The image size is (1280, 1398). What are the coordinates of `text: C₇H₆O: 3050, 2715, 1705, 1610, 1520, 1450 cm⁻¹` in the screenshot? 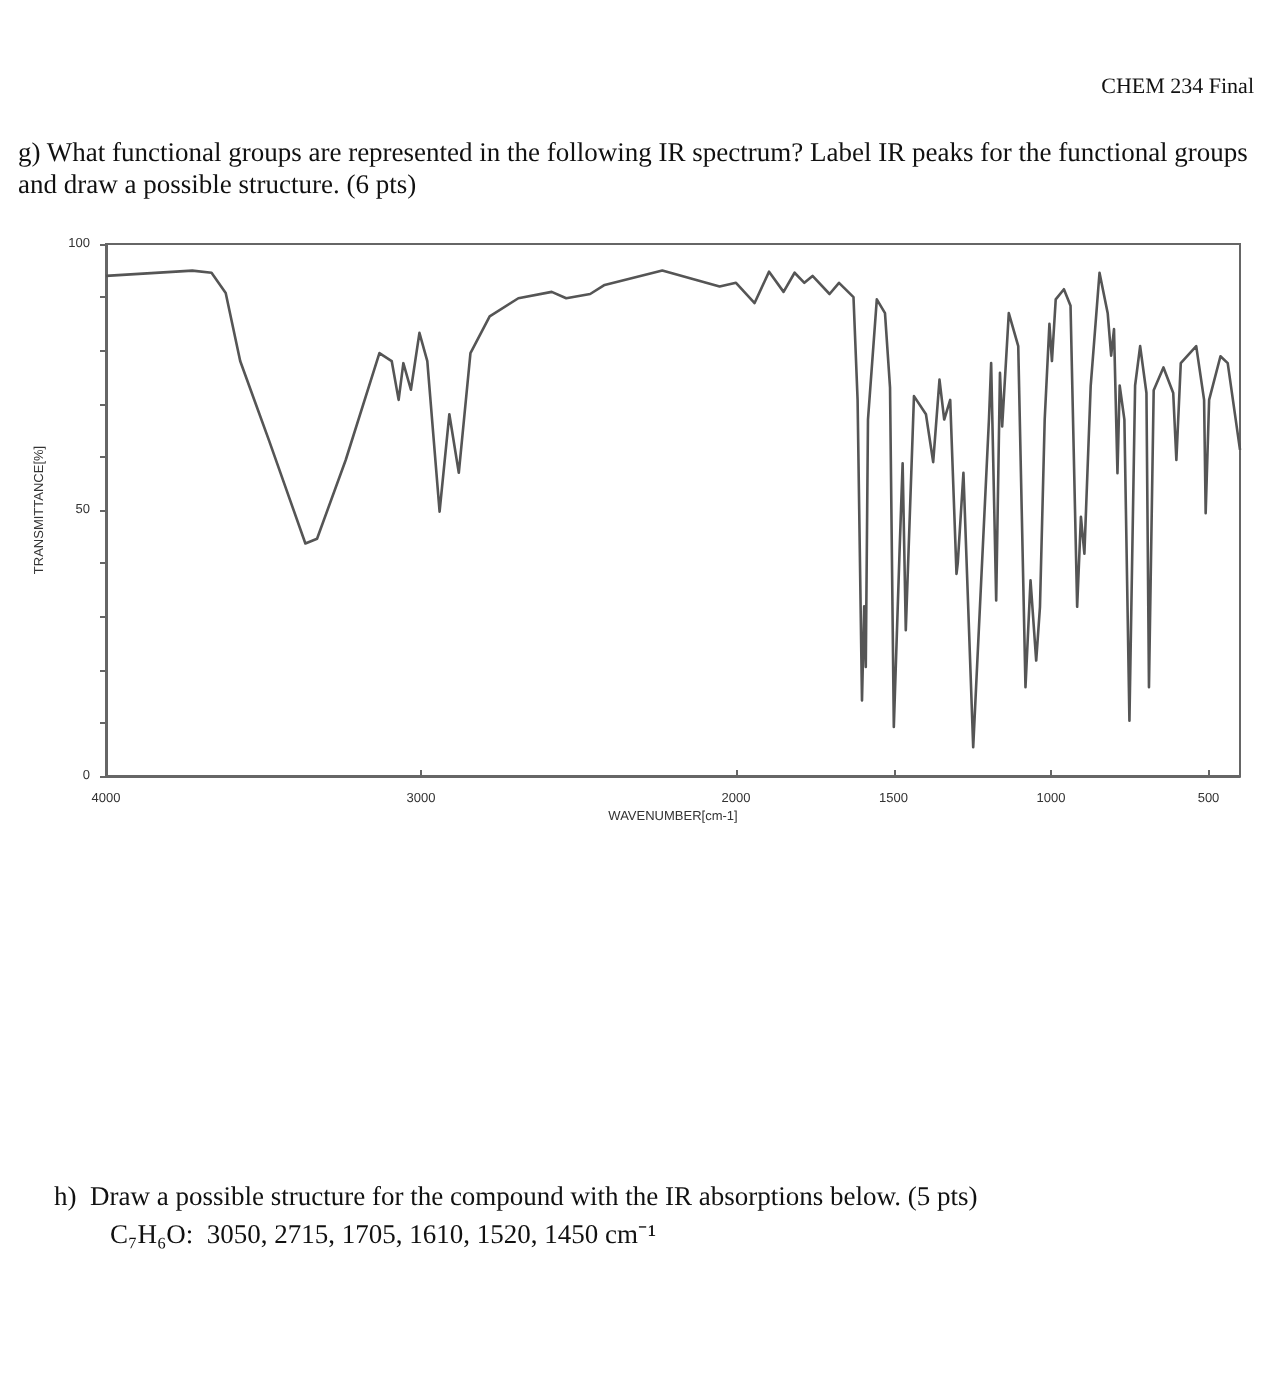 It's located at (383, 1234).